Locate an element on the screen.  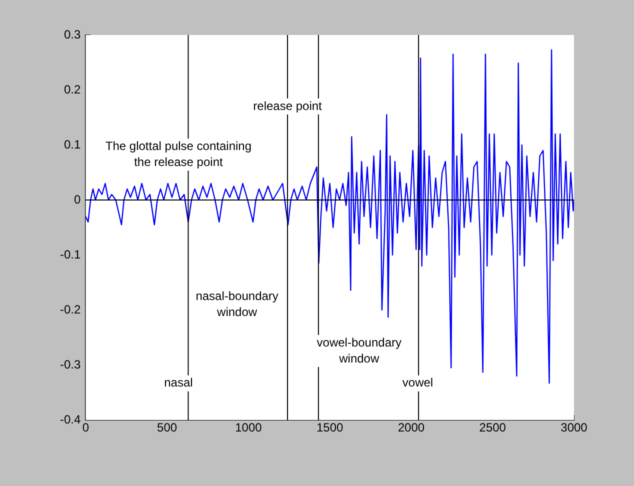
y-tick-label: -0.2 is located at coordinates (70, 309).